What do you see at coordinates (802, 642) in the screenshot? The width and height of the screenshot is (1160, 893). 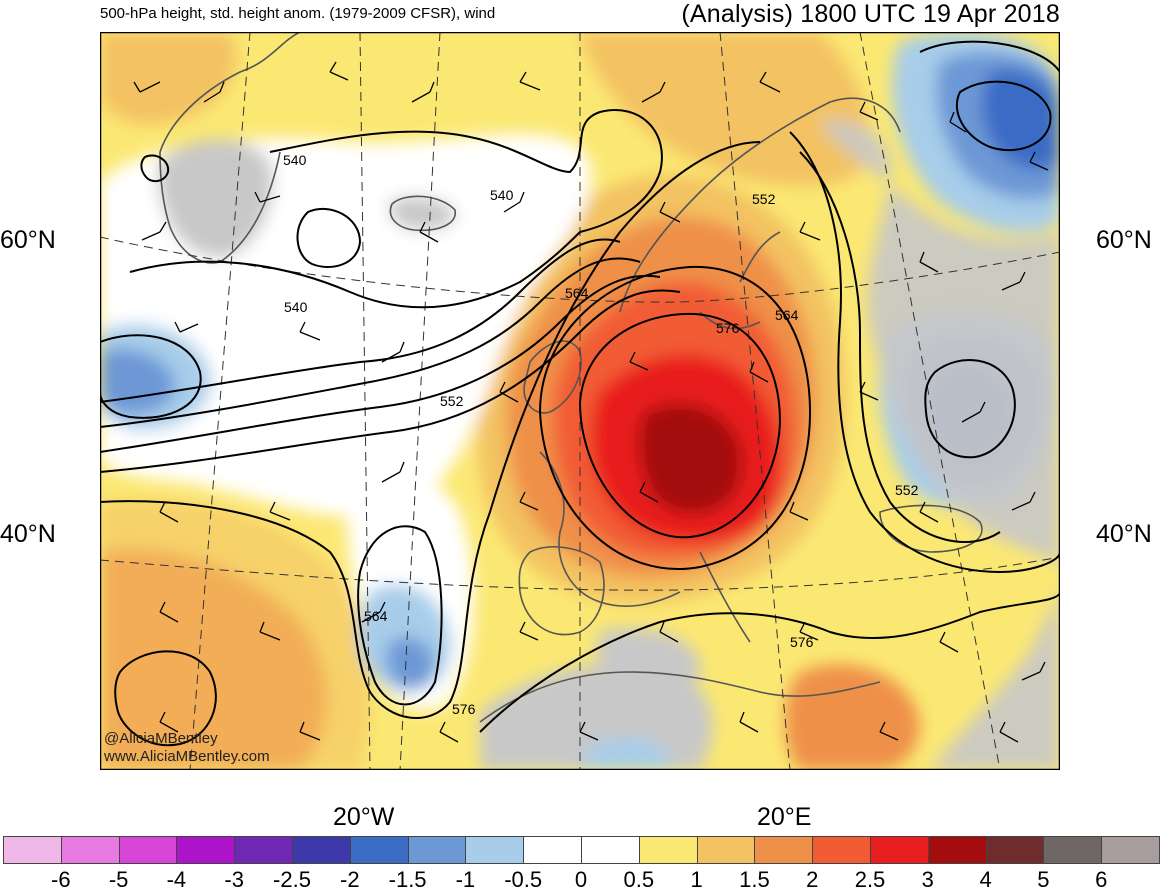 I see `contour-label-576-2: 576` at bounding box center [802, 642].